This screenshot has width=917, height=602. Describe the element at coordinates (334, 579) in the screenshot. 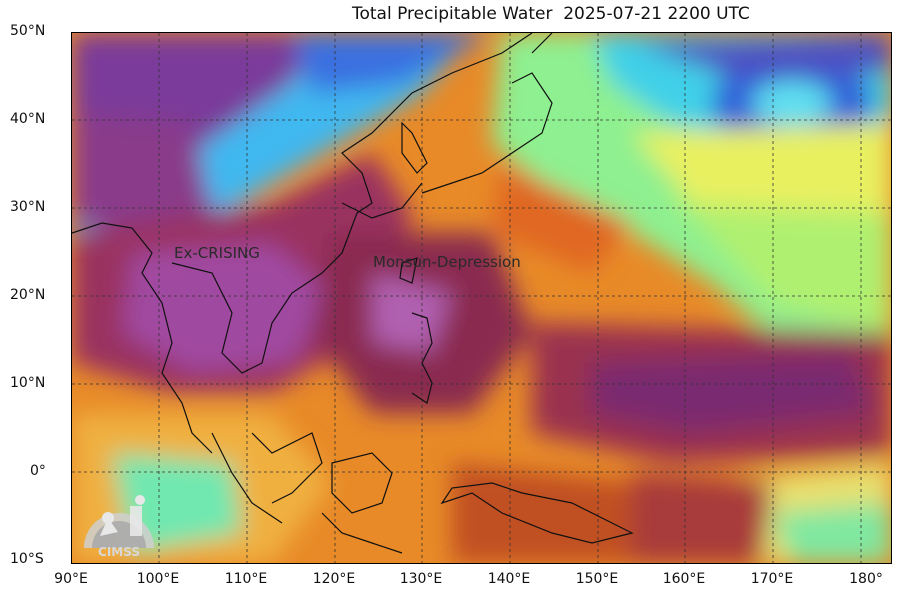

I see `lon-tick-label: 120°E` at that location.